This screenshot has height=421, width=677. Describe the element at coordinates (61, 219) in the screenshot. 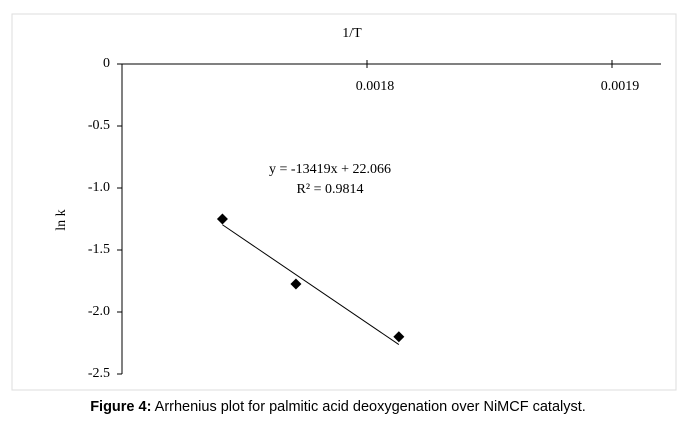

I see `y-axis-title: ln k` at that location.